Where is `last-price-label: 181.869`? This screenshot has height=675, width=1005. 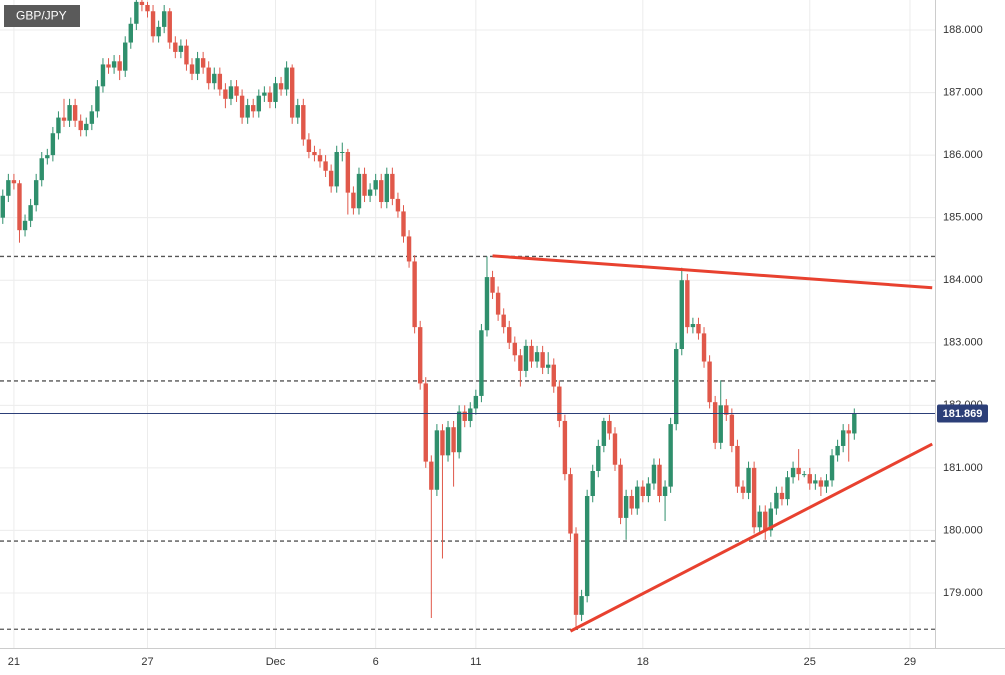 last-price-label: 181.869 is located at coordinates (963, 414).